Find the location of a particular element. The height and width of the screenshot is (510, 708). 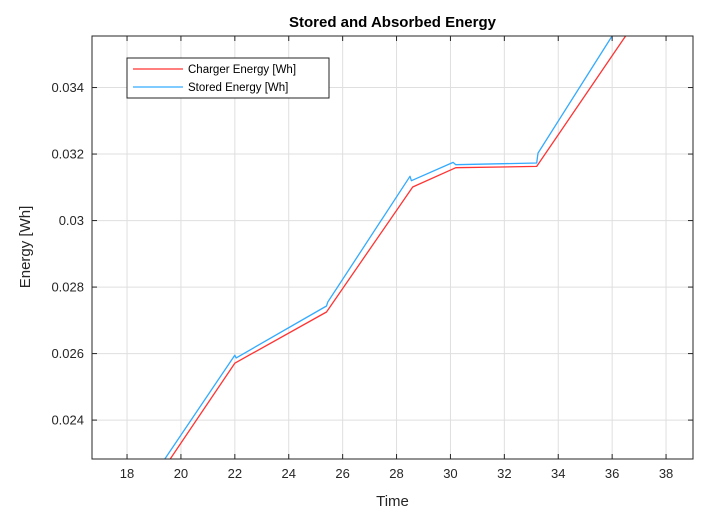

y-tick-label: 0.034 is located at coordinates (67, 87).